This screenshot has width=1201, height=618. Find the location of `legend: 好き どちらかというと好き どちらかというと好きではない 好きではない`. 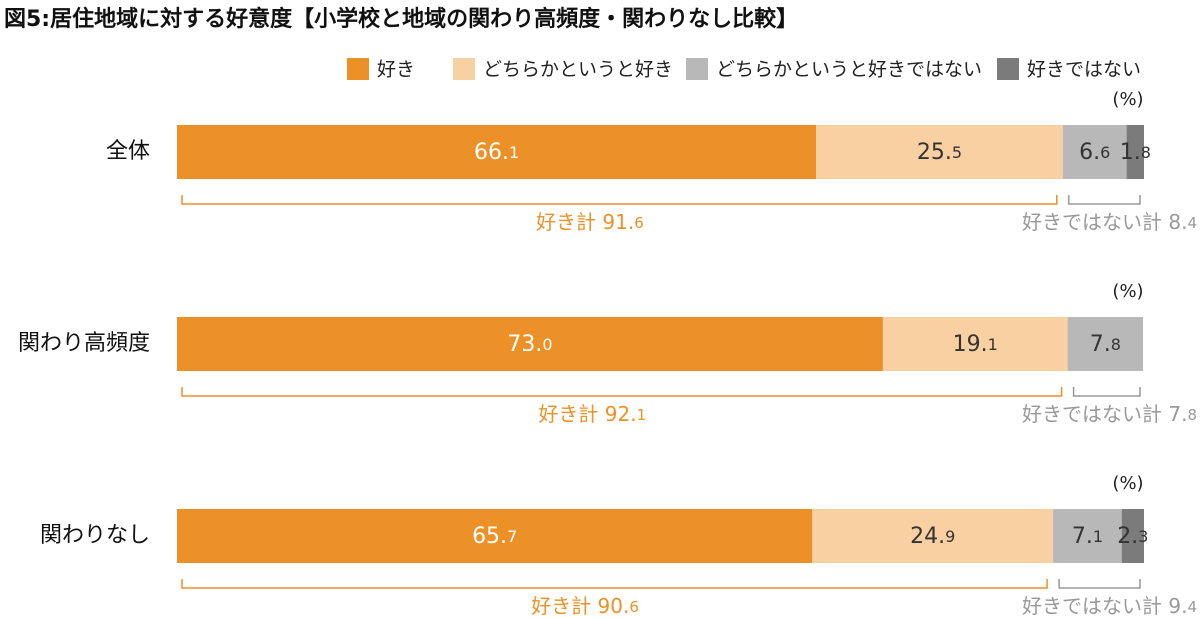

legend: 好き どちらかというと好き どちらかというと好きではない 好きではない is located at coordinates (744, 69).